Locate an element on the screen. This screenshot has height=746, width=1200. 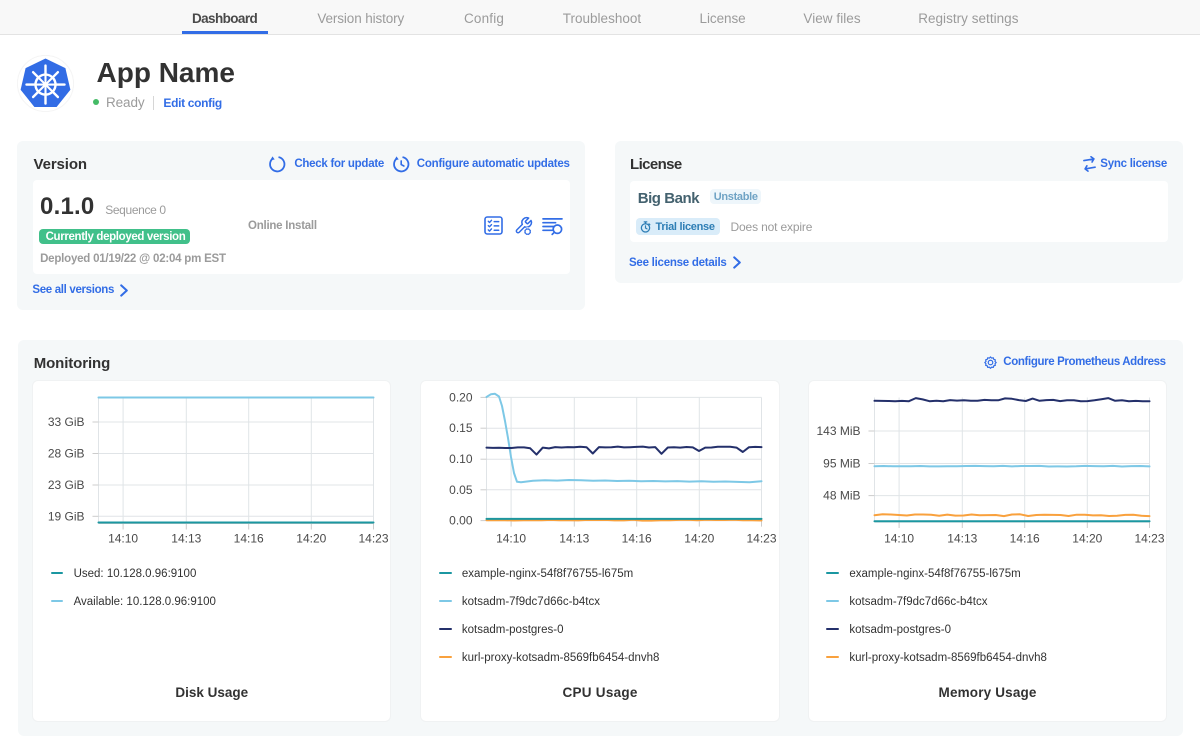
svg-text: 23 GiB is located at coordinates (66, 485).